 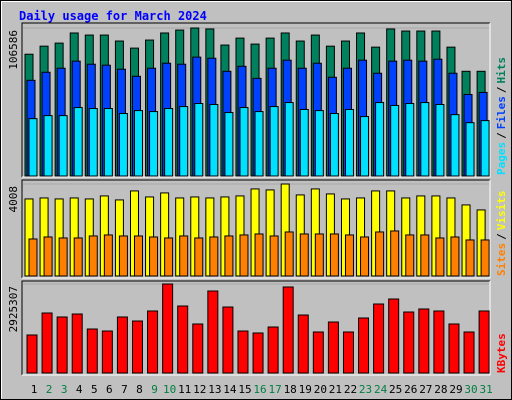 What do you see at coordinates (79, 389) in the screenshot?
I see `x-tick-label: 4` at bounding box center [79, 389].